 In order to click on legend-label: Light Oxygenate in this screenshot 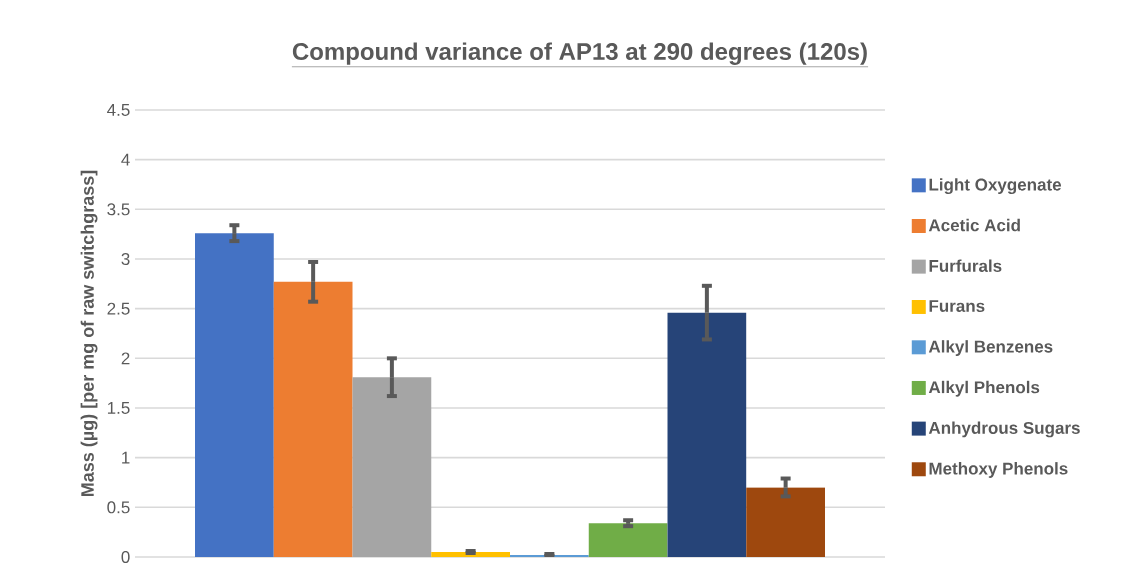, I will do `click(995, 186)`.